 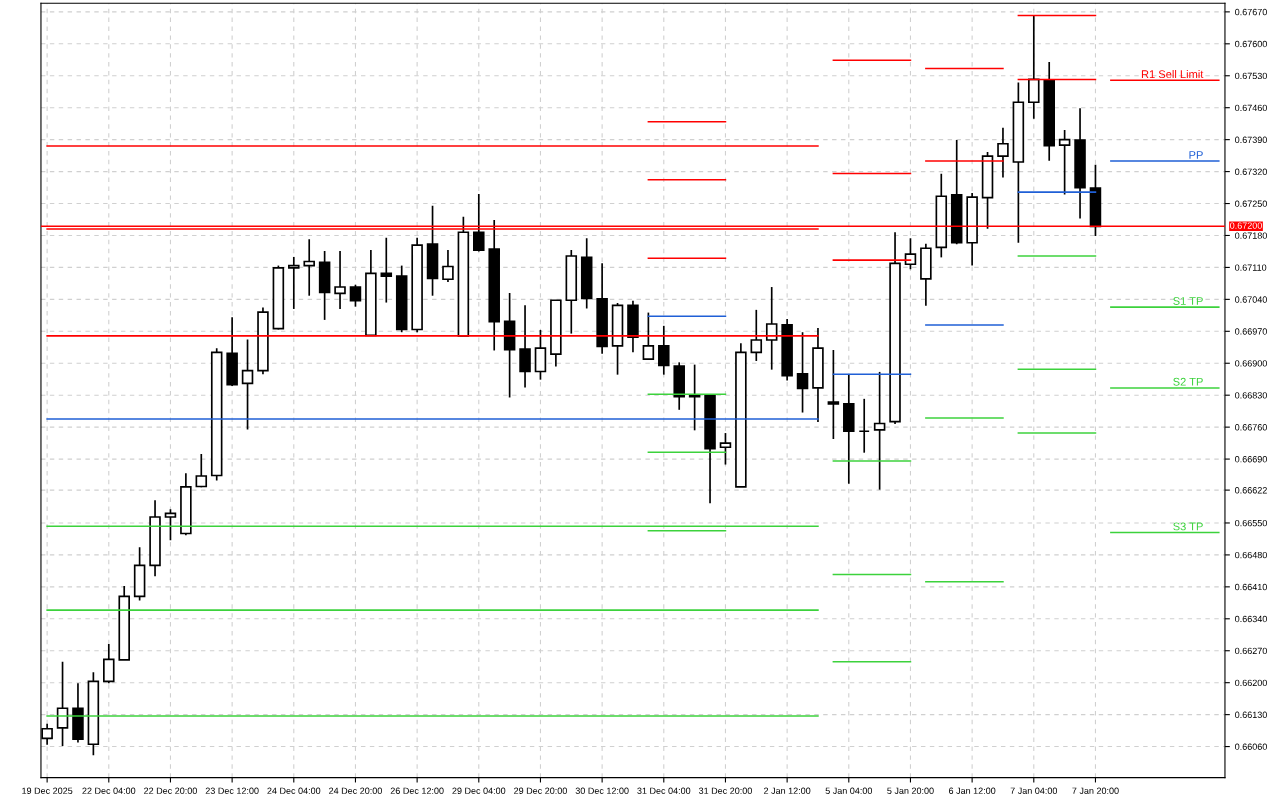 I want to click on y-tick-label: 0.66130, so click(x=1251, y=714).